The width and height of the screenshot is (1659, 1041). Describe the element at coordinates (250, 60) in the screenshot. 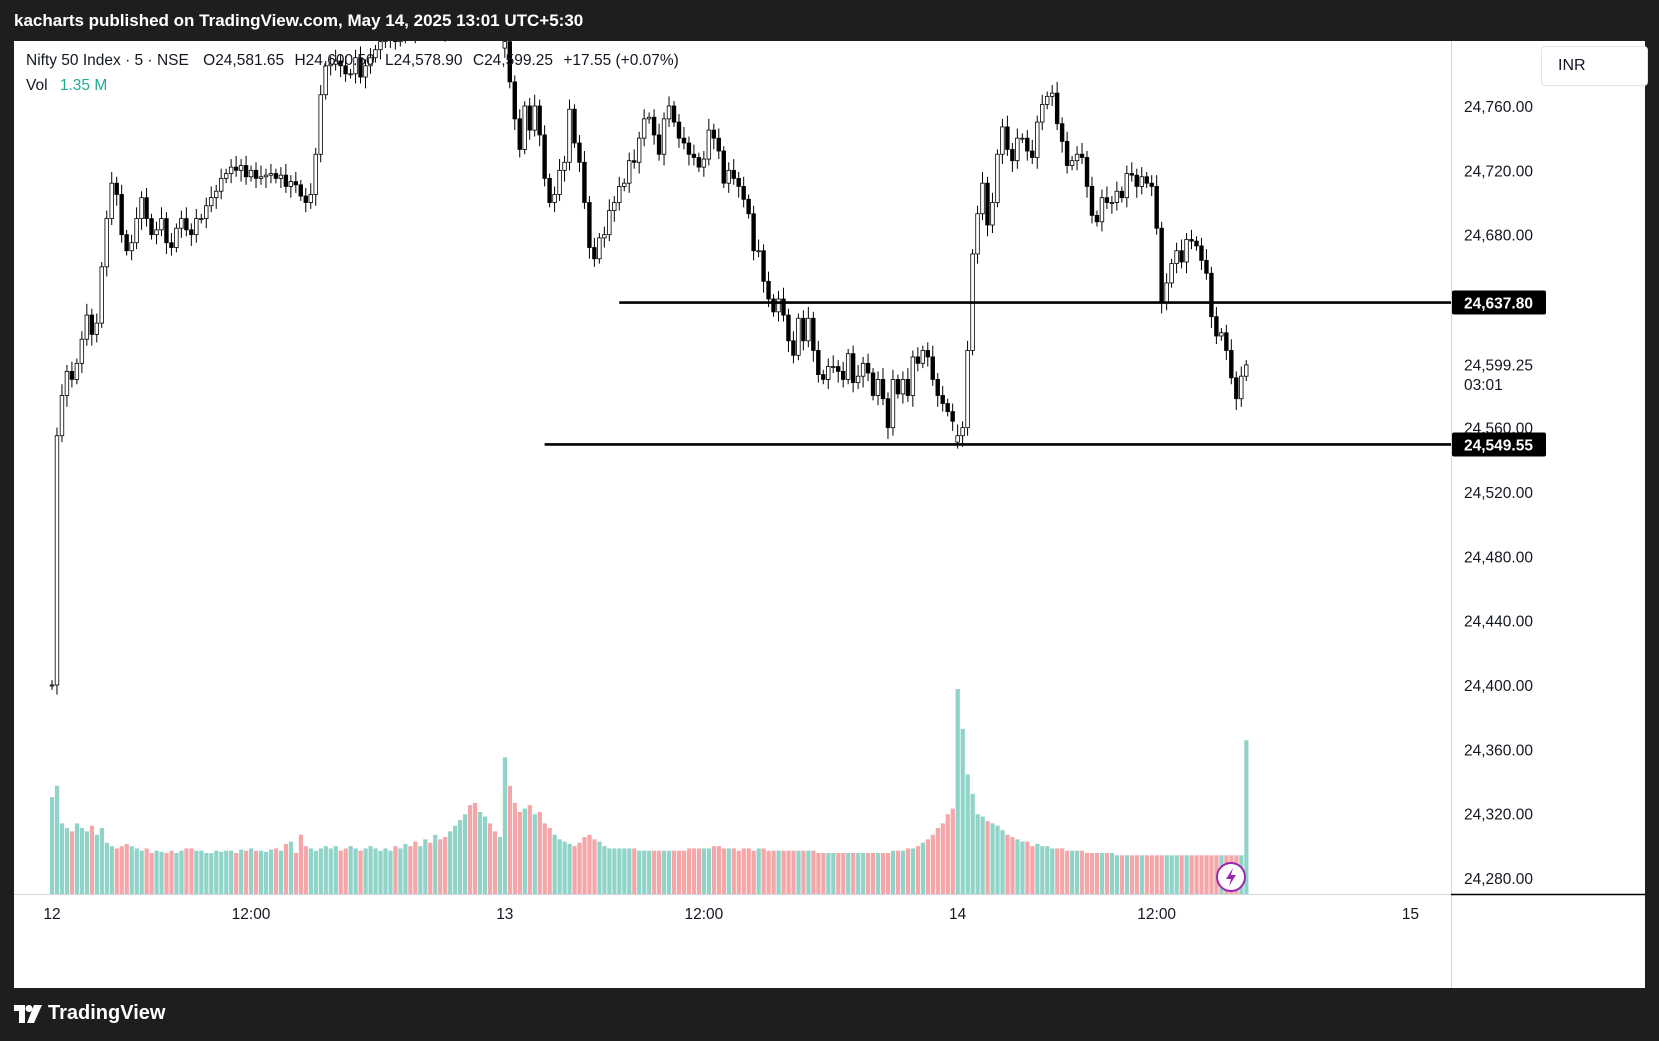

I see `open-value: 24,581.65` at that location.